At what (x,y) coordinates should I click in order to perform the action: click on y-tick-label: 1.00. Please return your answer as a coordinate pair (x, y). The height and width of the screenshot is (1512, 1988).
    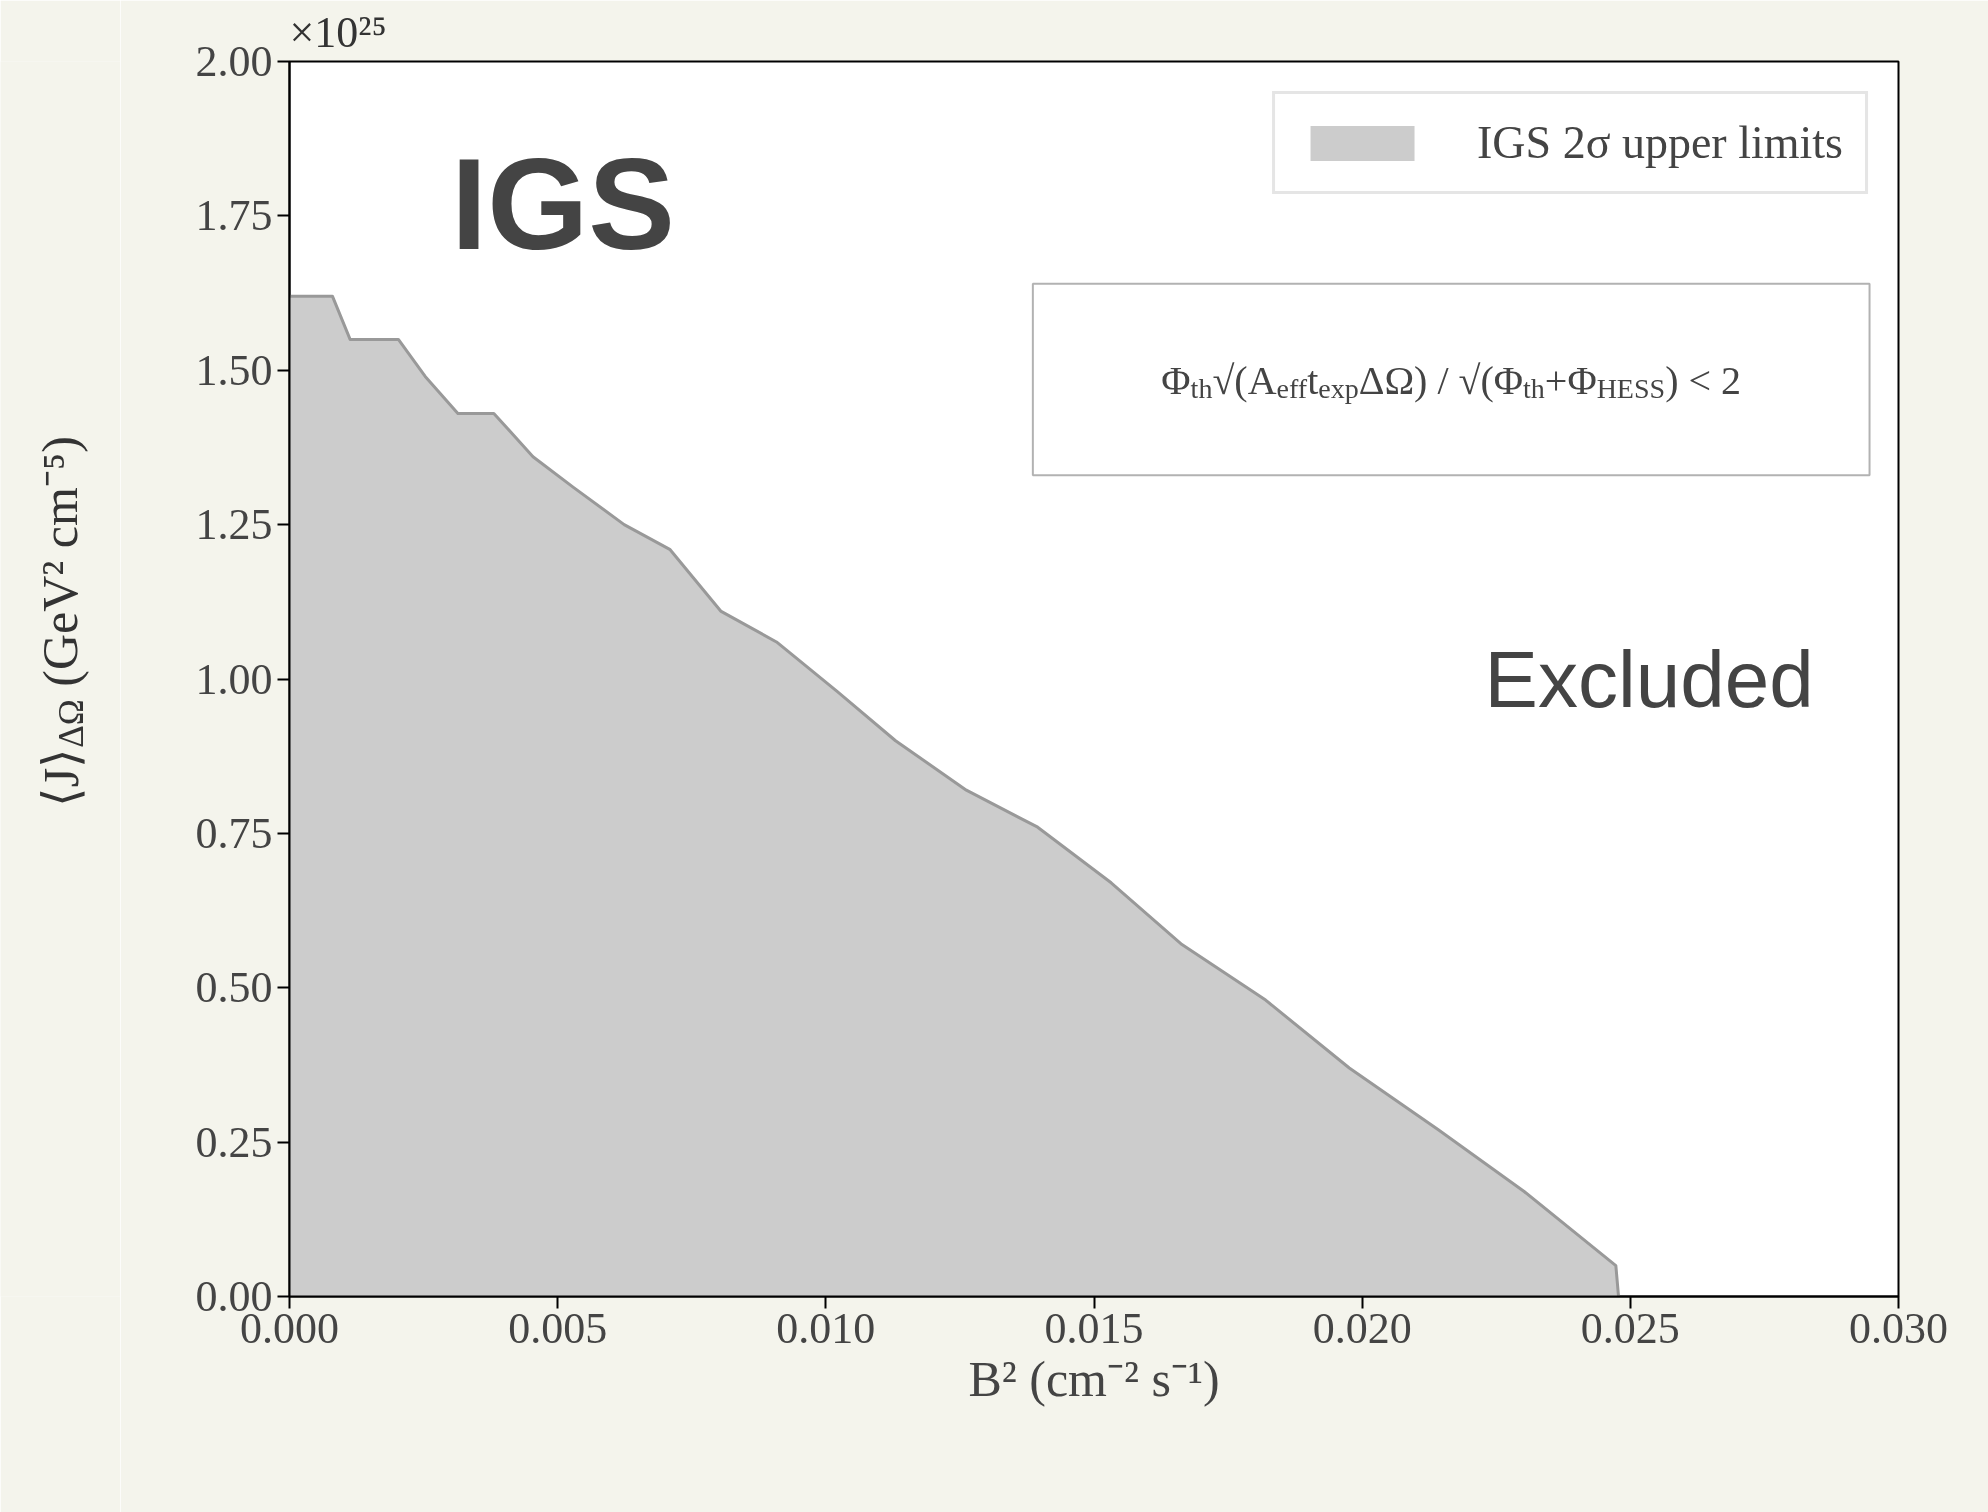
    Looking at the image, I should click on (234, 679).